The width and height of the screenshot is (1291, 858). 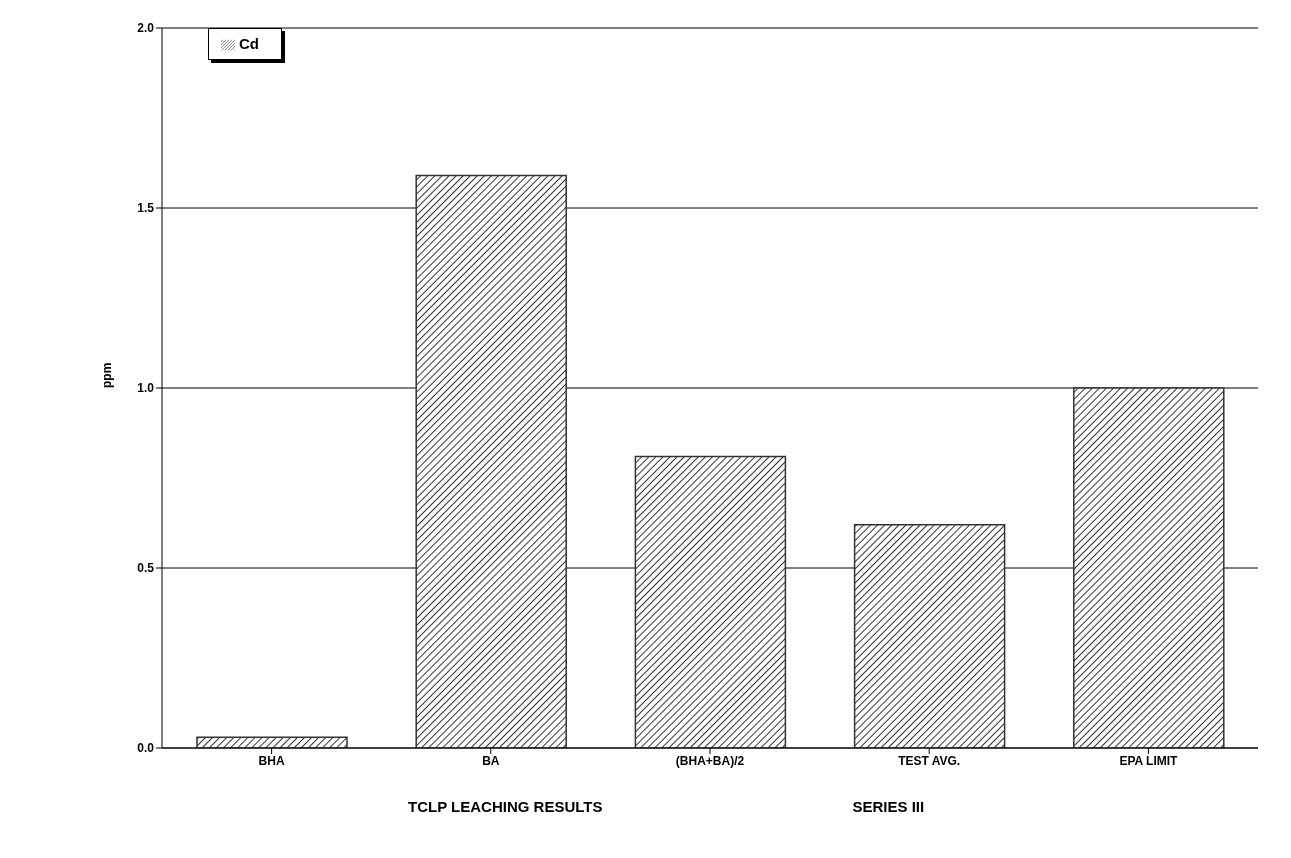 I want to click on y-tick-label: 2.0, so click(x=146, y=28).